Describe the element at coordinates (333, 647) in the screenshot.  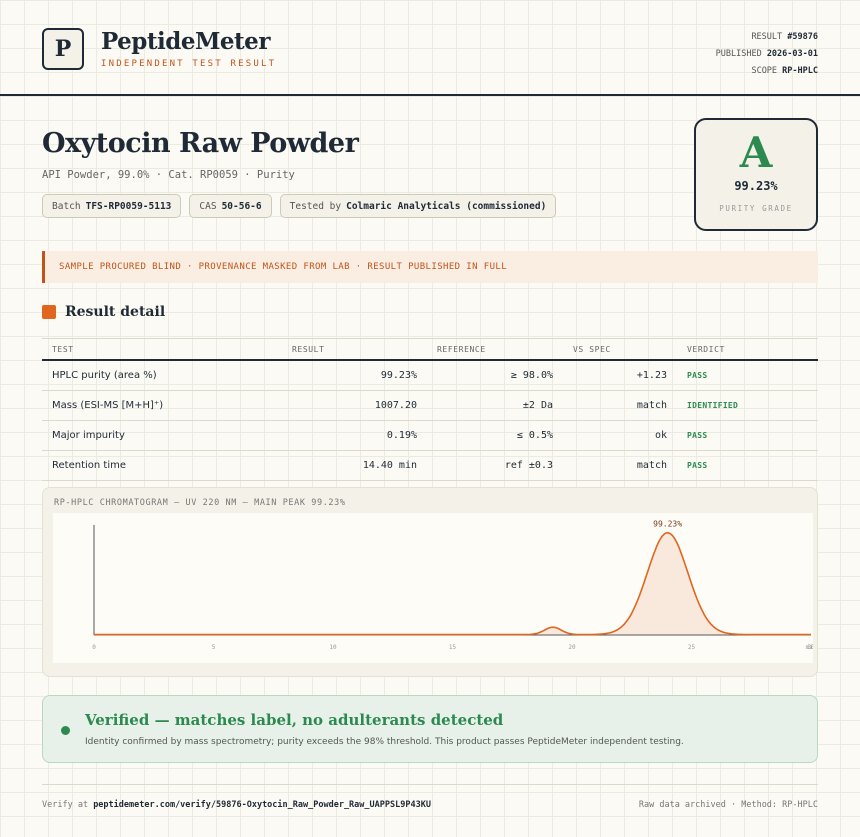
I see `x-tick-label: 10` at that location.